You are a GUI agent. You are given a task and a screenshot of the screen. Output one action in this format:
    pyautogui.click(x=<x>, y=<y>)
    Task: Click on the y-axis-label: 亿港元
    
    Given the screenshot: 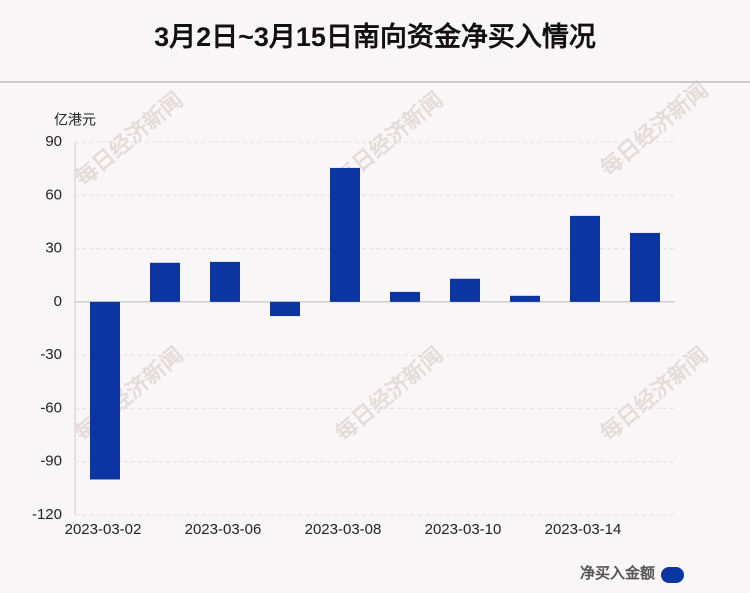 What is the action you would take?
    pyautogui.click(x=75, y=120)
    